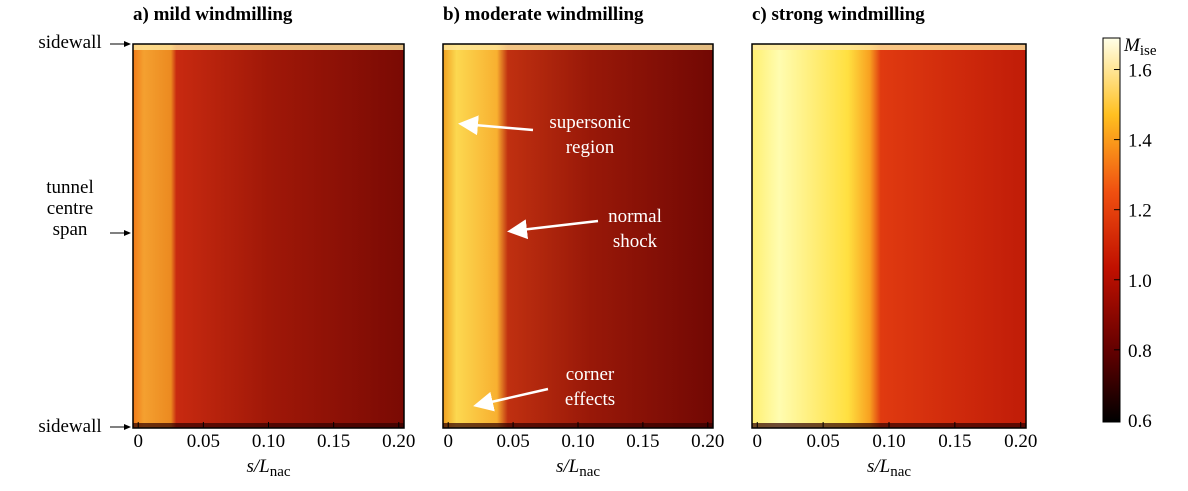 This screenshot has width=1188, height=491. Describe the element at coordinates (1140, 351) in the screenshot. I see `colorbar-tick-label: 0.8` at that location.